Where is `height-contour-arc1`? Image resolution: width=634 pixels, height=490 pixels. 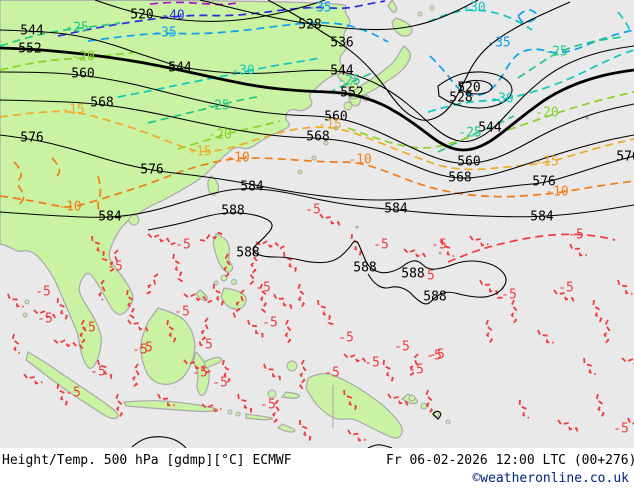 height-contour-arc1 is located at coordinates (159, 442).